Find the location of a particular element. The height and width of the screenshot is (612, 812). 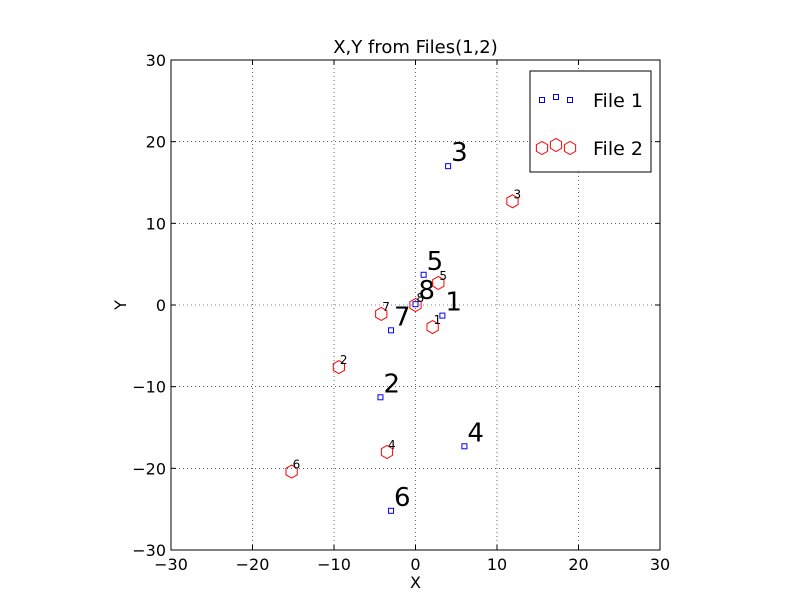

legend-label: File 1 is located at coordinates (618, 101).